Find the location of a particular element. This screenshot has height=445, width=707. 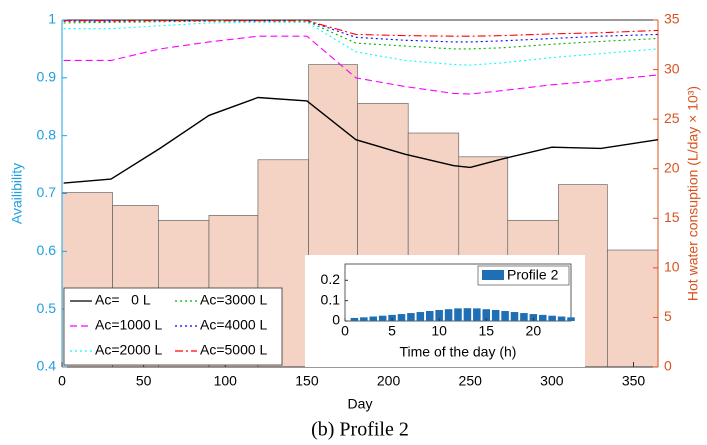

x-axis-label: Time of the day (h) is located at coordinates (458, 352).